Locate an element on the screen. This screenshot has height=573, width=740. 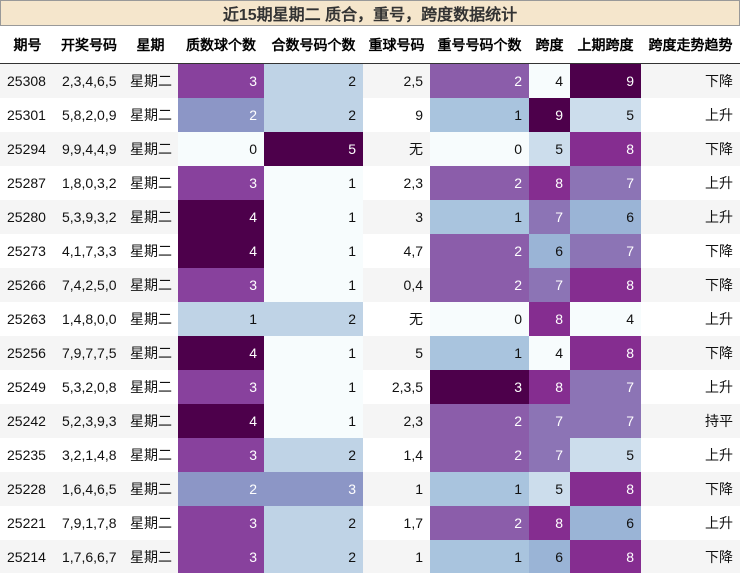
table-cell: 5,2,3,9,3 is located at coordinates (89, 421).